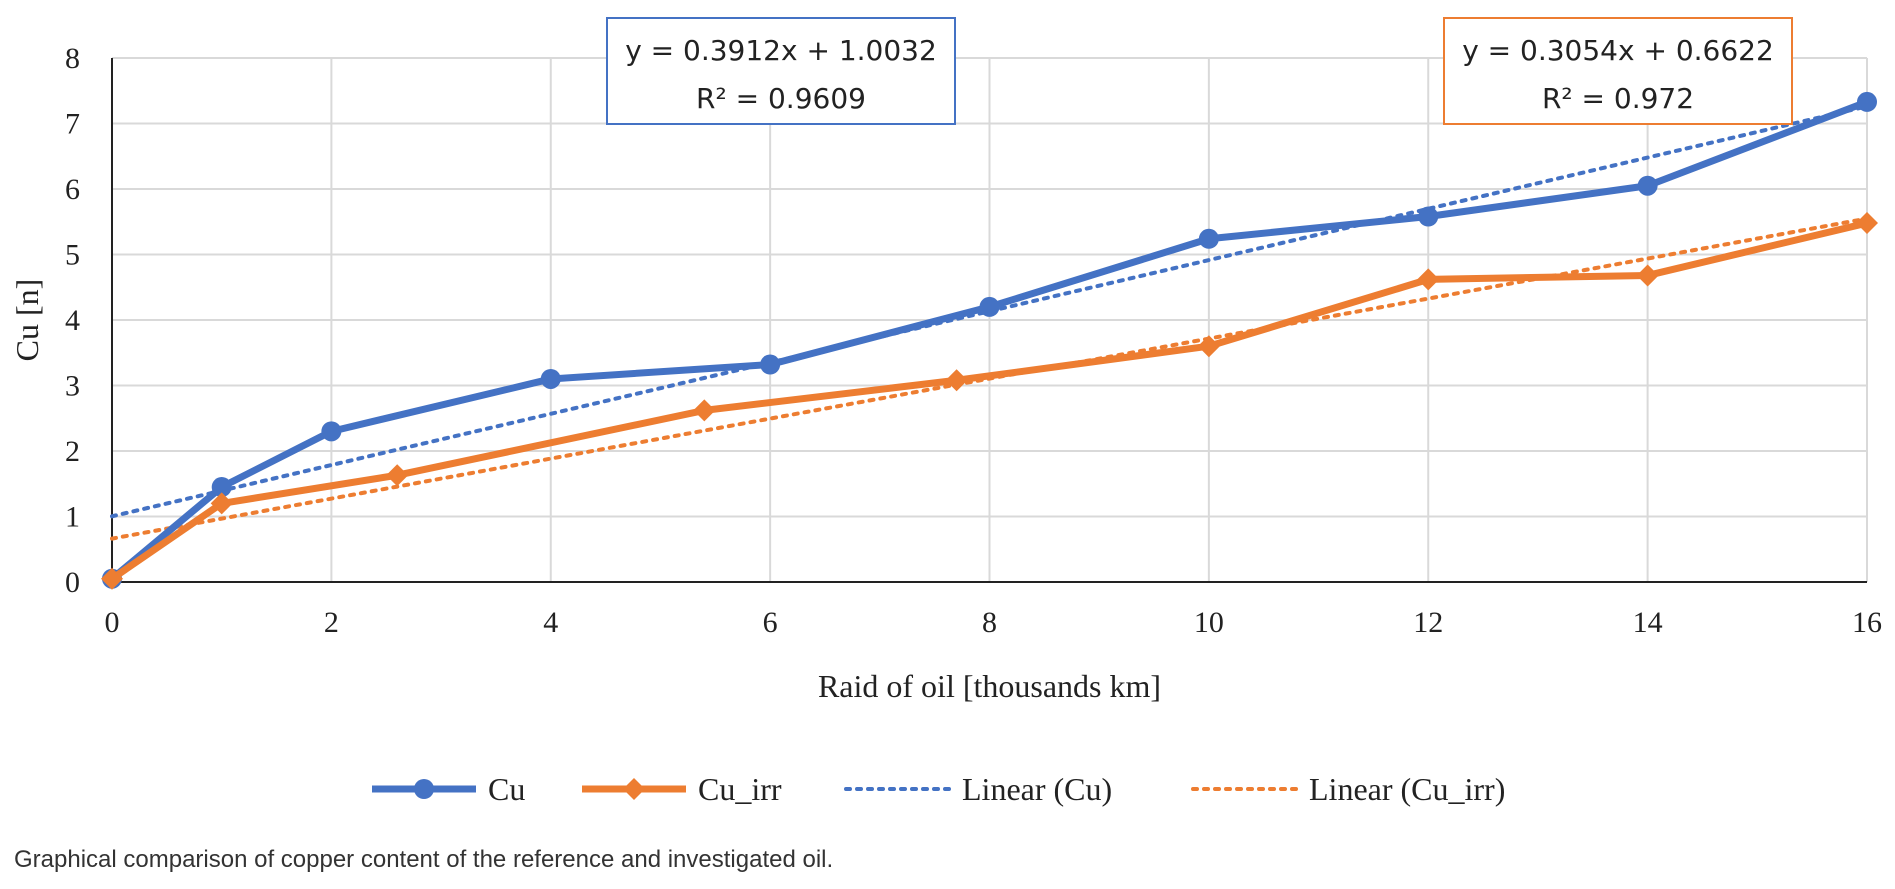 This screenshot has height=889, width=1895. Describe the element at coordinates (1209, 622) in the screenshot. I see `x-tick-label: 10` at that location.